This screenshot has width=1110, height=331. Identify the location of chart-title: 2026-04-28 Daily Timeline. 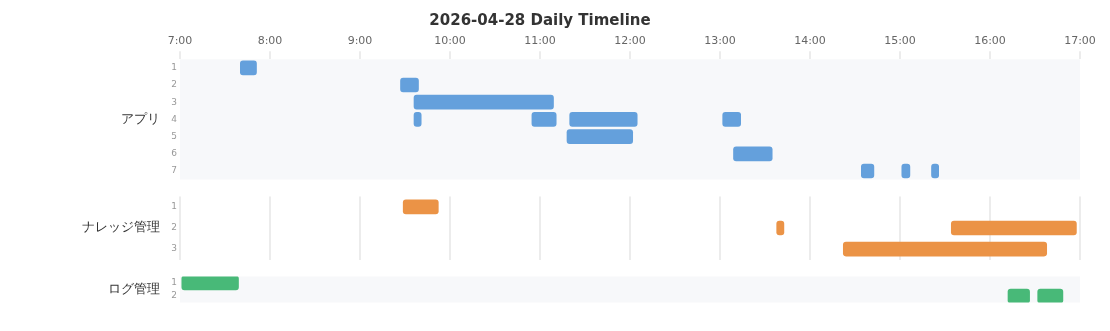
(540, 19).